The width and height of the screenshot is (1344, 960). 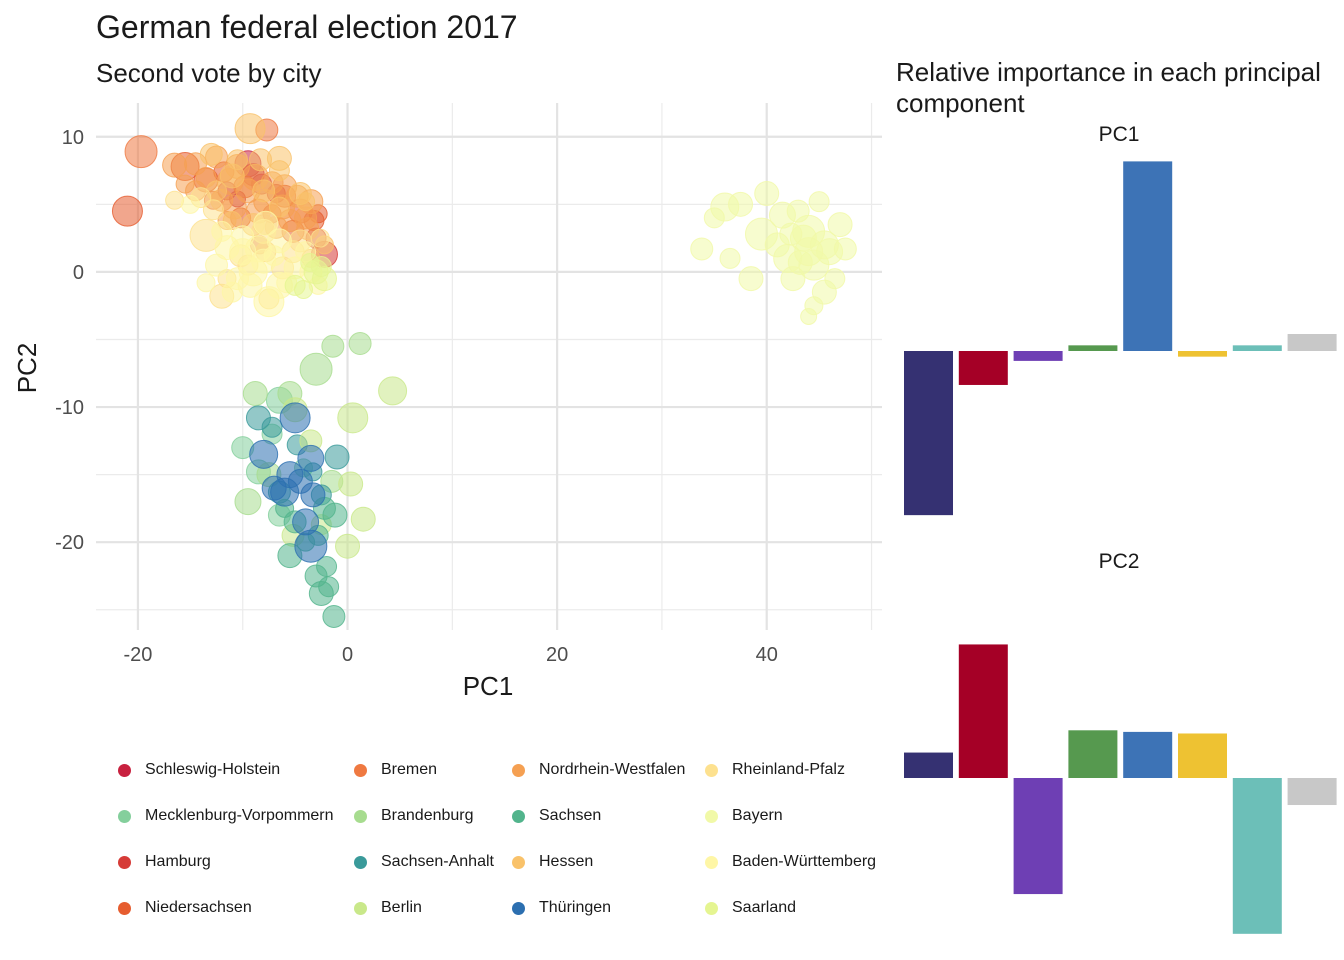 I want to click on legend-item: Brandenburg, so click(x=410, y=816).